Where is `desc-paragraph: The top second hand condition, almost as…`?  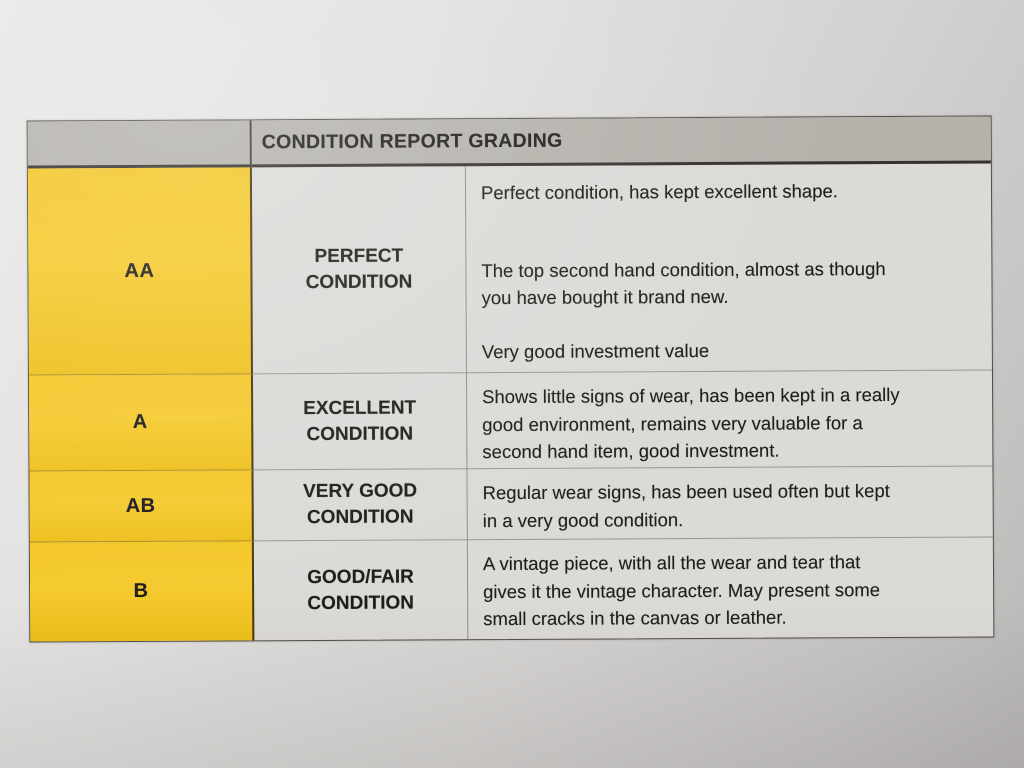
desc-paragraph: The top second hand condition, almost as… is located at coordinates (731, 283).